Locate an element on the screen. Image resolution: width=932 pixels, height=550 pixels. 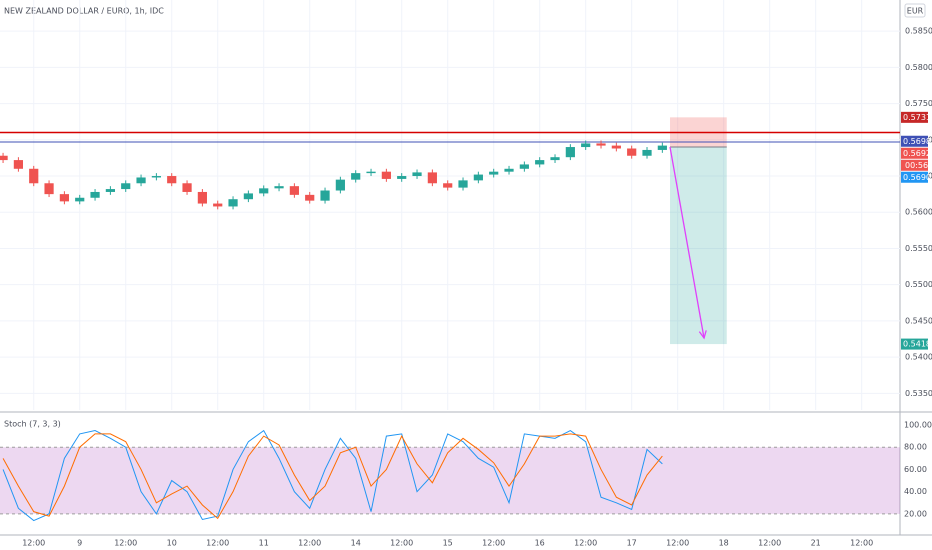
band is located at coordinates (450, 480).